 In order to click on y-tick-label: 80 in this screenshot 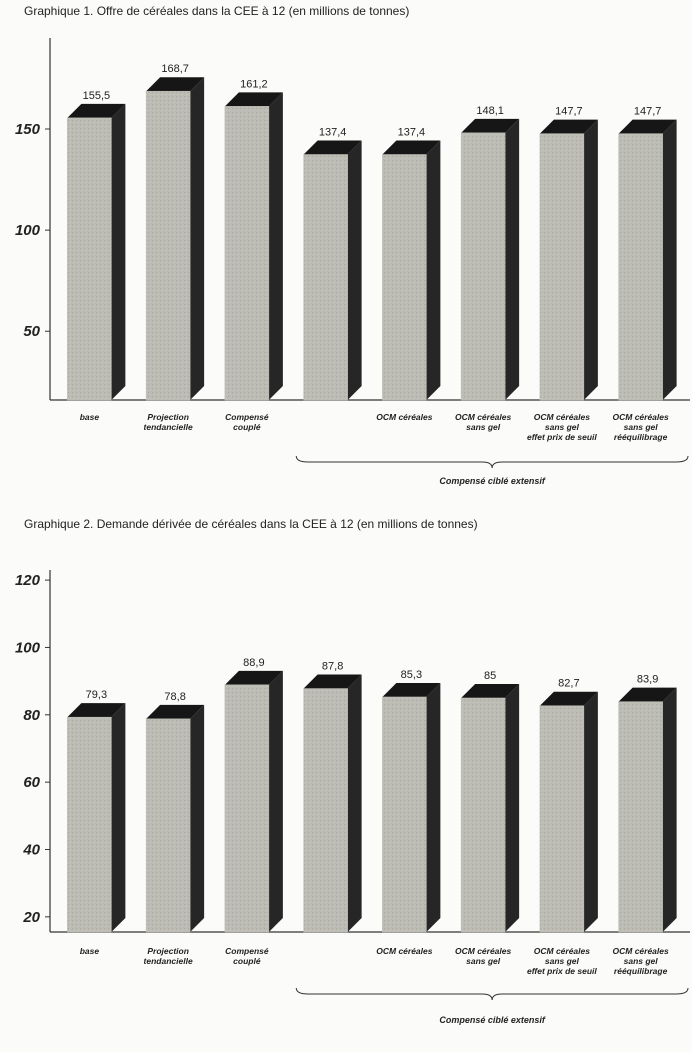, I will do `click(31, 715)`.